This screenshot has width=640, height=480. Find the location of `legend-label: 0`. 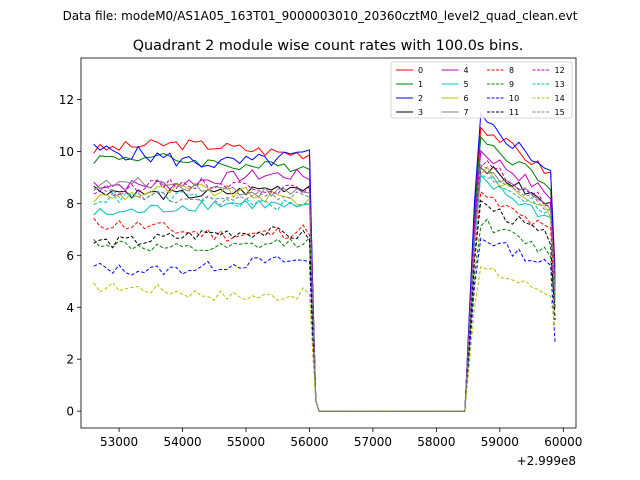

legend-label: 0 is located at coordinates (420, 70).